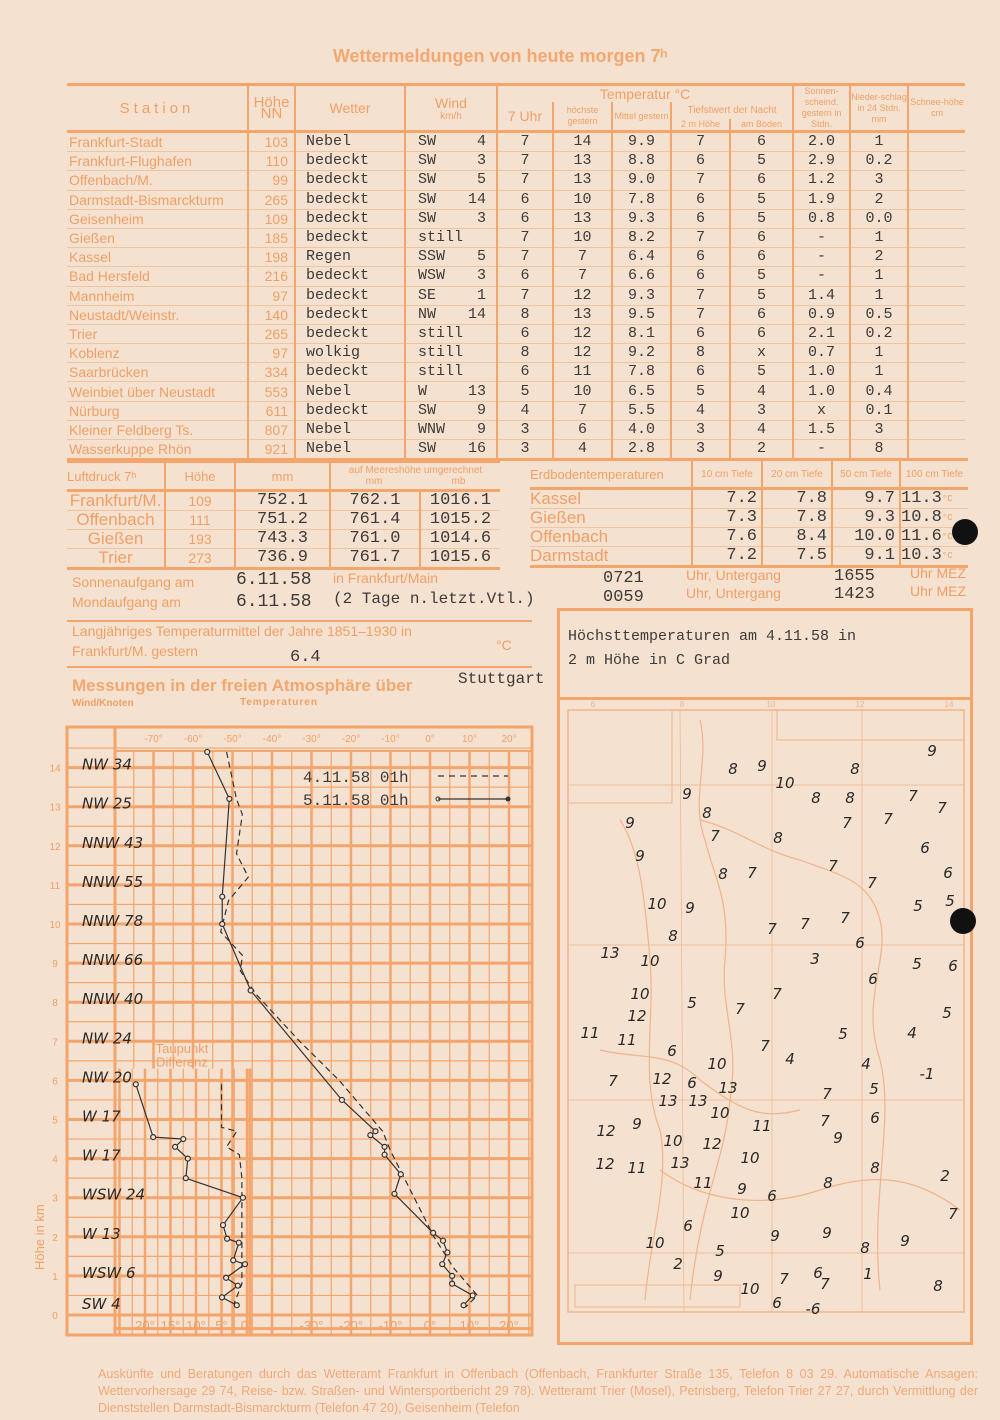  I want to click on map-temperature-value: 11, so click(636, 1168).